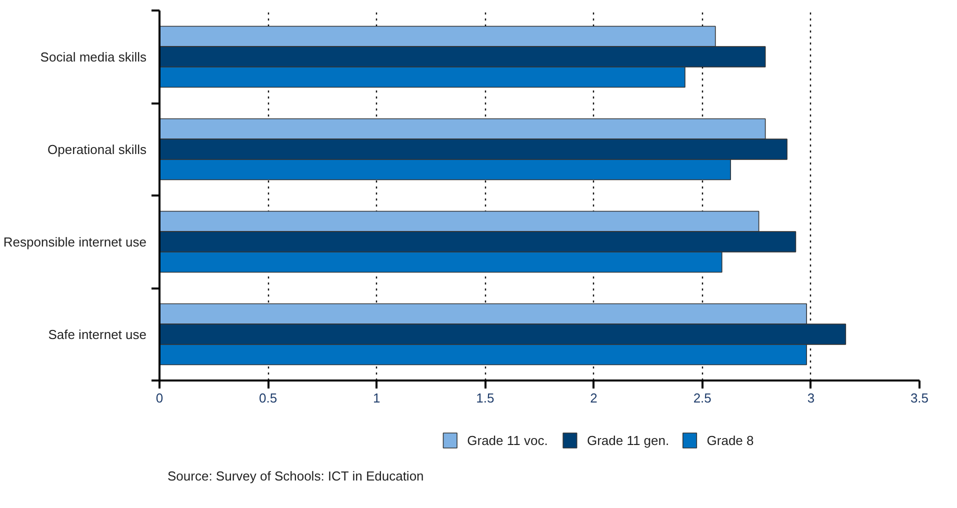  I want to click on y-tick-label: Operational skills, so click(97, 149).